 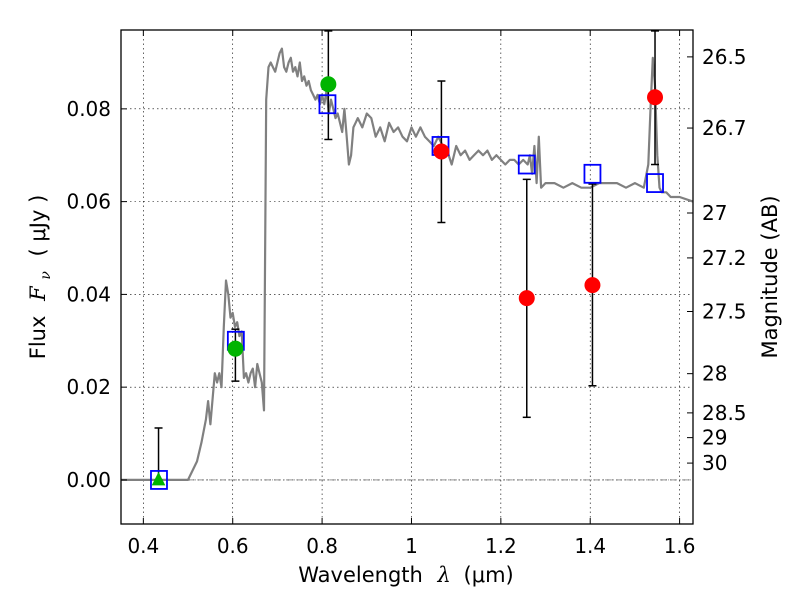 I want to click on x-tick-label: 1.6, so click(x=680, y=546).